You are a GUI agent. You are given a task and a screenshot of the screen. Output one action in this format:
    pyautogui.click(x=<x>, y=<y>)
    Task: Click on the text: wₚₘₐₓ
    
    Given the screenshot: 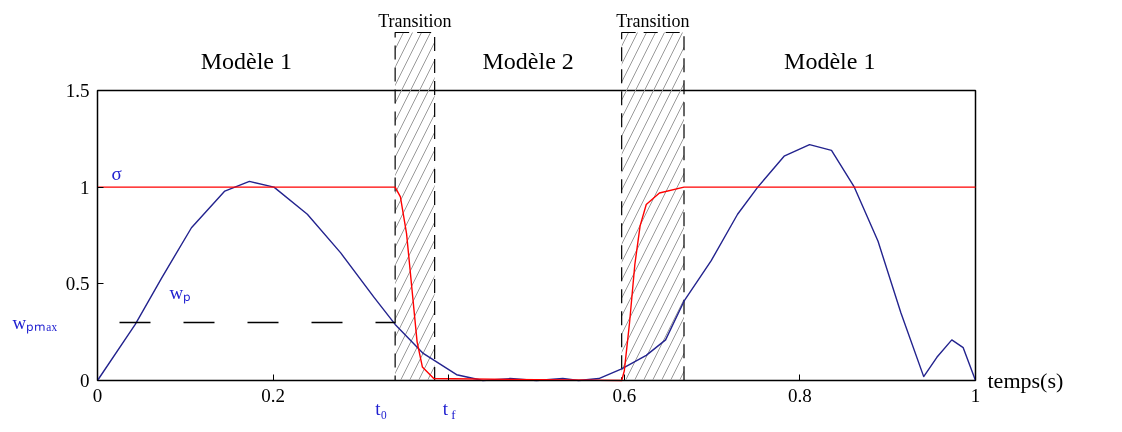 What is the action you would take?
    pyautogui.click(x=35, y=323)
    